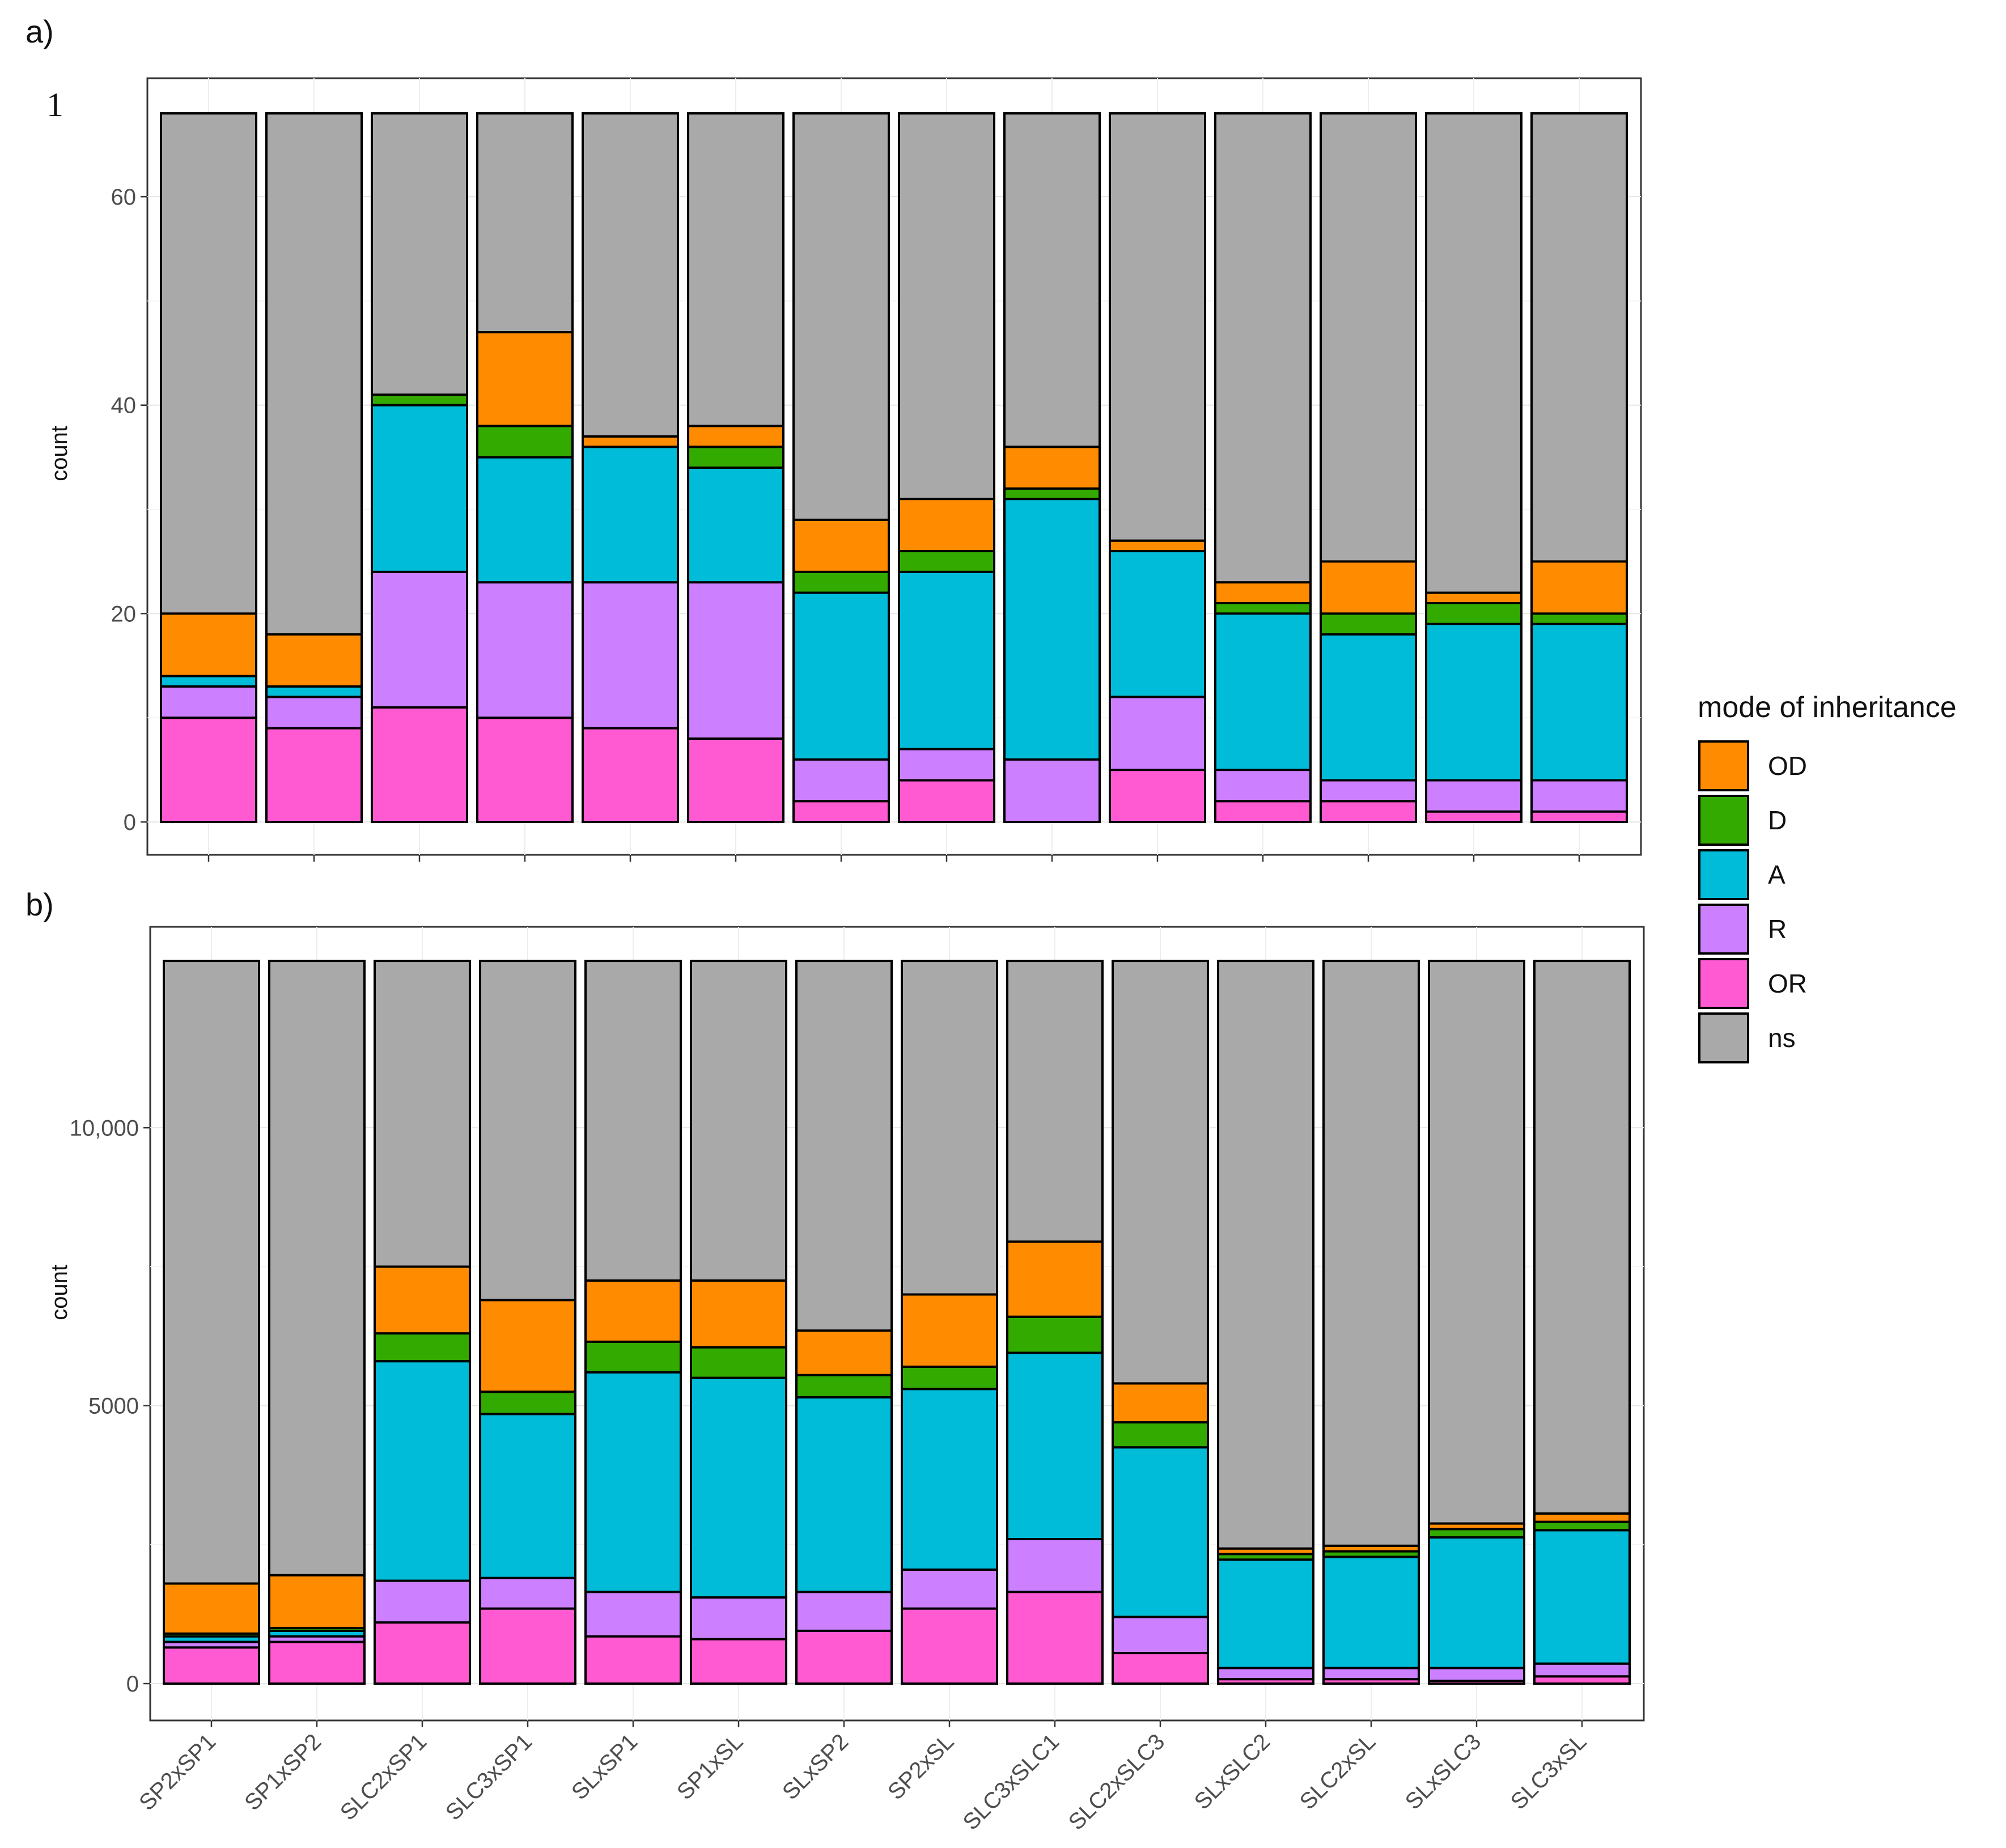 The height and width of the screenshot is (1848, 2006). I want to click on x-tick-label: SLC2xSL, so click(1338, 1772).